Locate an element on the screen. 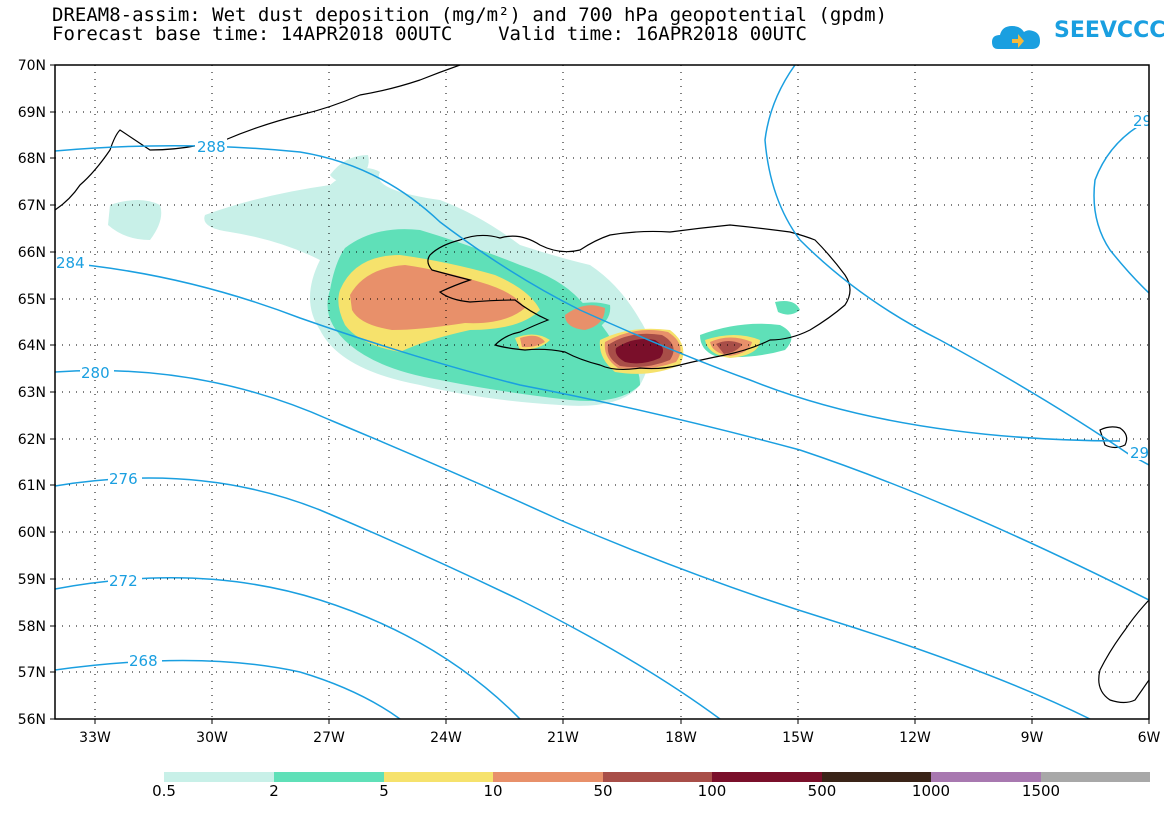  lon-label: 21W is located at coordinates (563, 738).